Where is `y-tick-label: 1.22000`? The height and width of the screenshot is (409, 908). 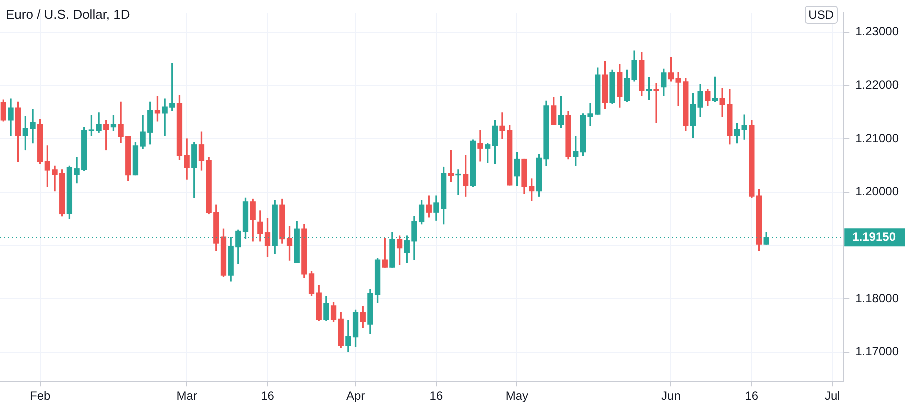 y-tick-label: 1.22000 is located at coordinates (878, 85).